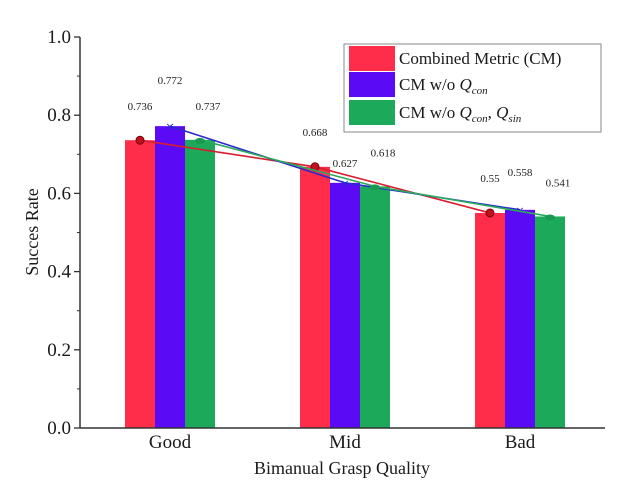 The height and width of the screenshot is (484, 620). What do you see at coordinates (519, 210) in the screenshot?
I see `marker-series-2-bad: ×` at bounding box center [519, 210].